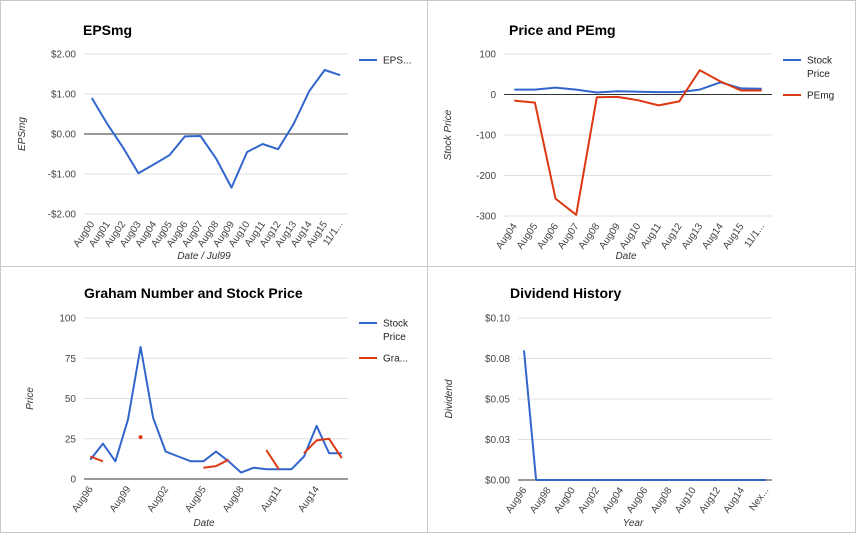 The width and height of the screenshot is (856, 533). Describe the element at coordinates (565, 293) in the screenshot. I see `chart-title: Dividend History` at that location.